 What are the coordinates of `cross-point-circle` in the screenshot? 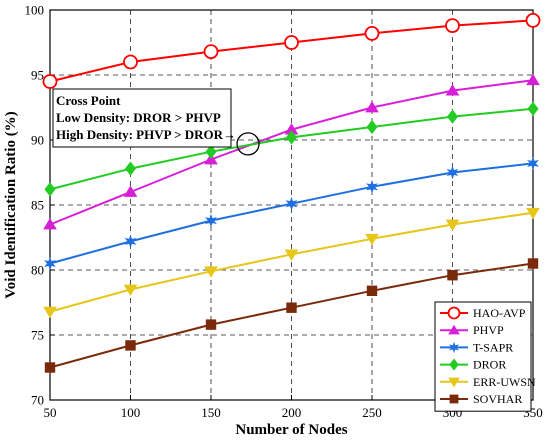 It's located at (248, 144).